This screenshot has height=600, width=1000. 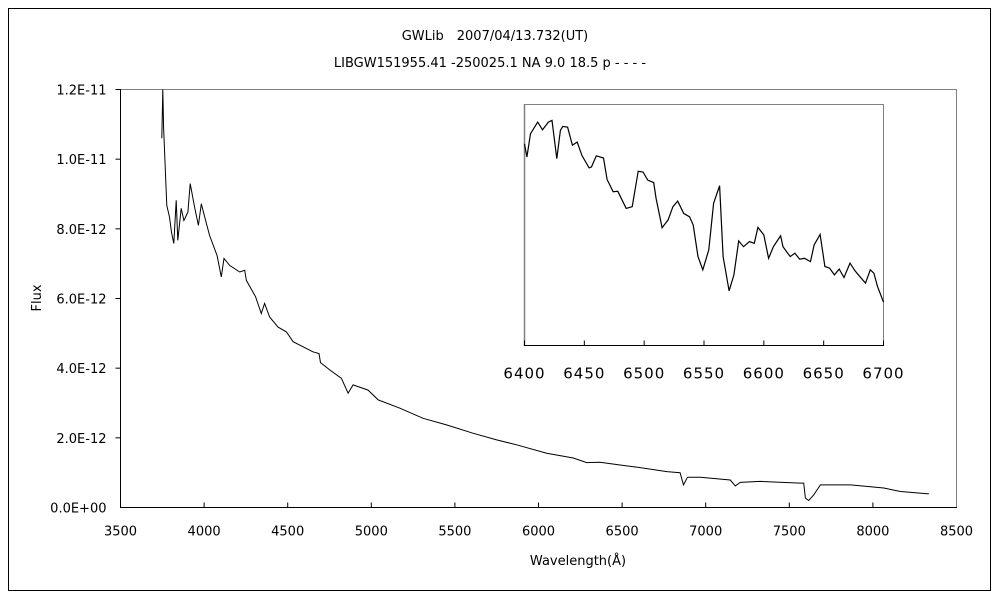 What do you see at coordinates (644, 374) in the screenshot?
I see `inset-x-tick-label: 6500` at bounding box center [644, 374].